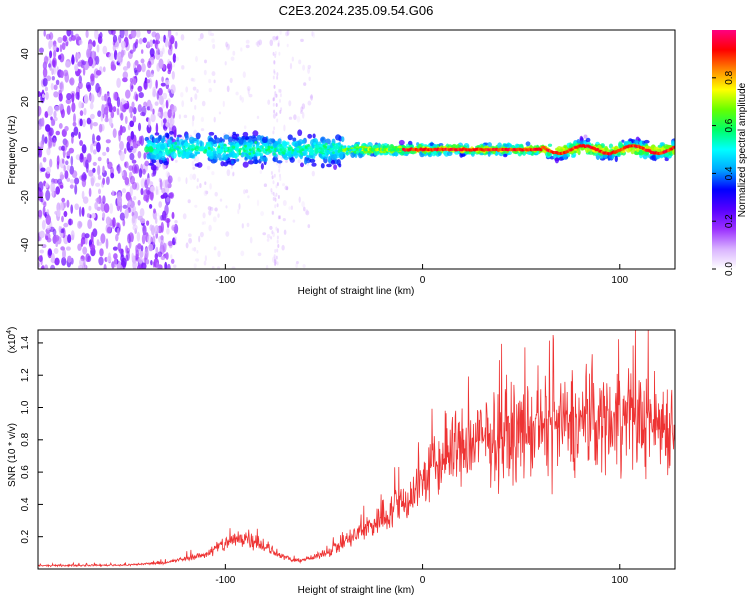  Describe the element at coordinates (25, 197) in the screenshot. I see `spectrogram-y-tick-label: -20` at that location.